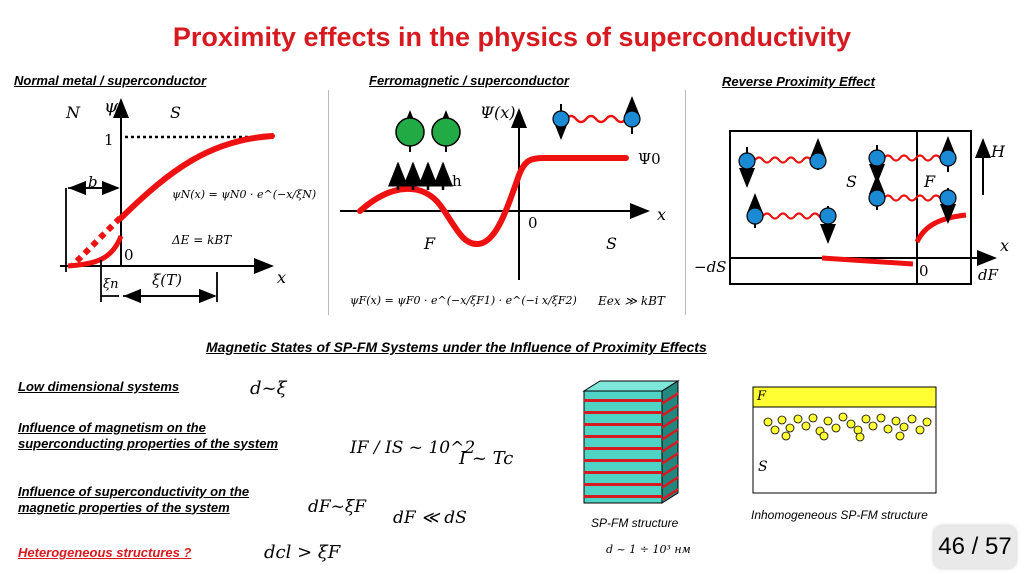 This screenshot has width=1024, height=574. What do you see at coordinates (649, 159) in the screenshot?
I see `label-psi0: Ψ0` at bounding box center [649, 159].